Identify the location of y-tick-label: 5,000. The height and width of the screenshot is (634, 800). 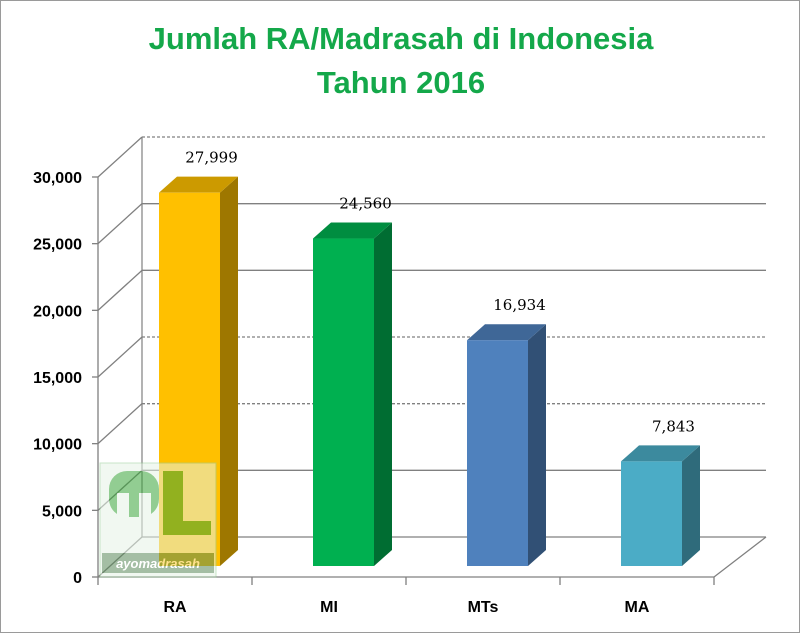
(62, 511).